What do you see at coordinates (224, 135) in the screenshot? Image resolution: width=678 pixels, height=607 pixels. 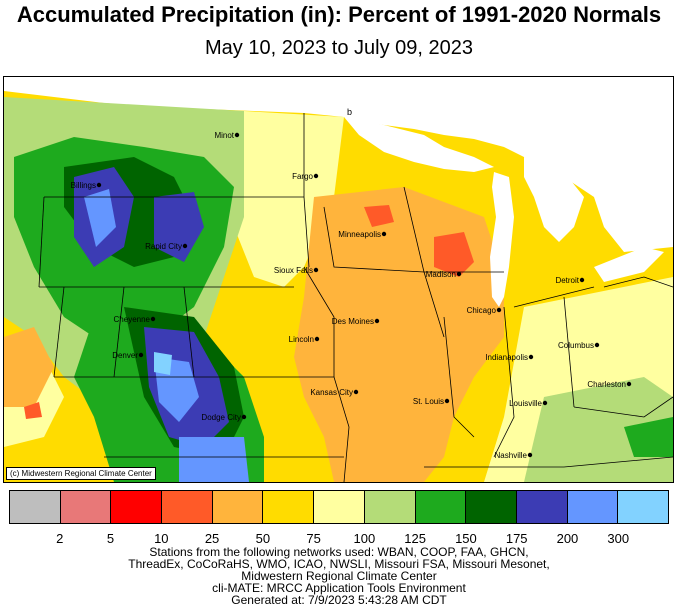 I see `city-label: Minot` at bounding box center [224, 135].